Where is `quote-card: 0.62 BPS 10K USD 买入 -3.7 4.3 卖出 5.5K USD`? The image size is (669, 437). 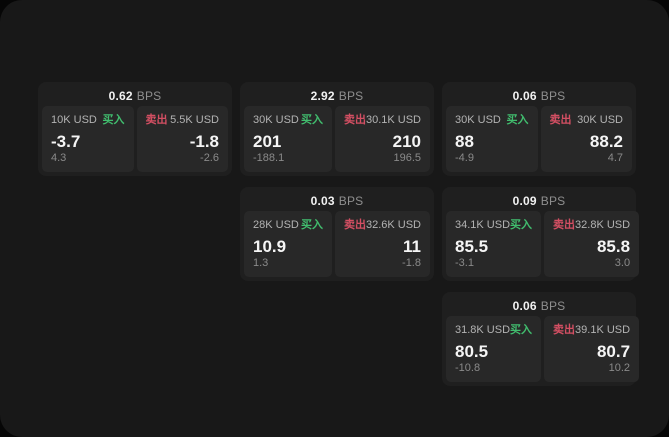 quote-card: 0.62 BPS 10K USD 买入 -3.7 4.3 卖出 5.5K USD is located at coordinates (135, 129).